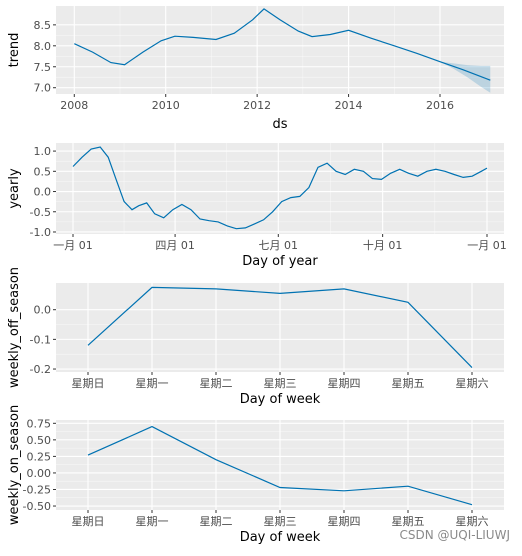 Image resolution: width=522 pixels, height=556 pixels. Describe the element at coordinates (37, 506) in the screenshot. I see `y-tick-label: -0.50` at that location.